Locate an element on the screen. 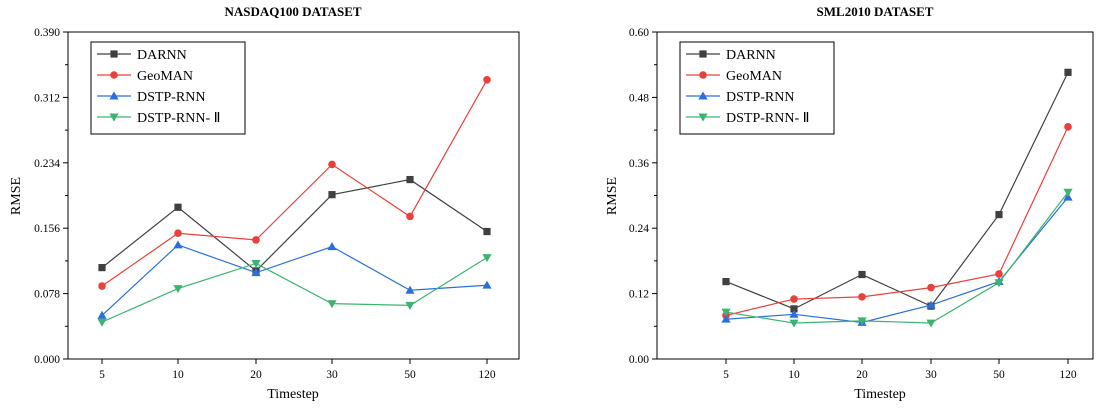  y-tick-label: 0.234 is located at coordinates (47, 164).